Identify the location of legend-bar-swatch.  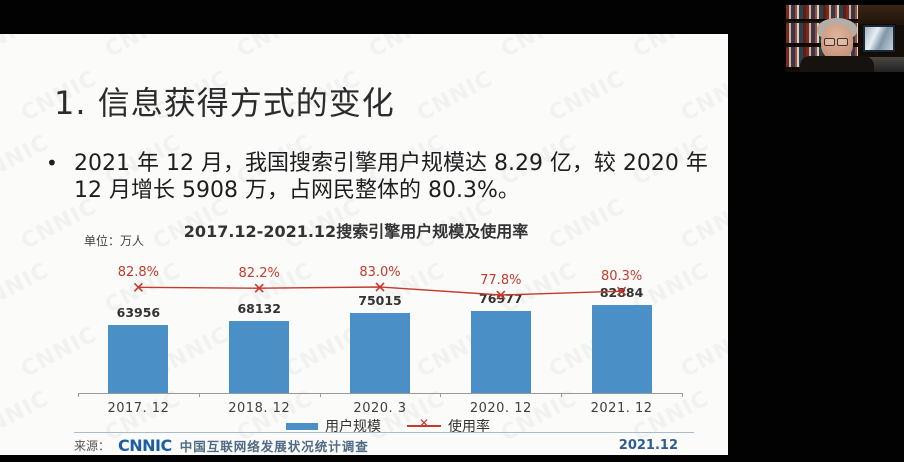
(302, 426).